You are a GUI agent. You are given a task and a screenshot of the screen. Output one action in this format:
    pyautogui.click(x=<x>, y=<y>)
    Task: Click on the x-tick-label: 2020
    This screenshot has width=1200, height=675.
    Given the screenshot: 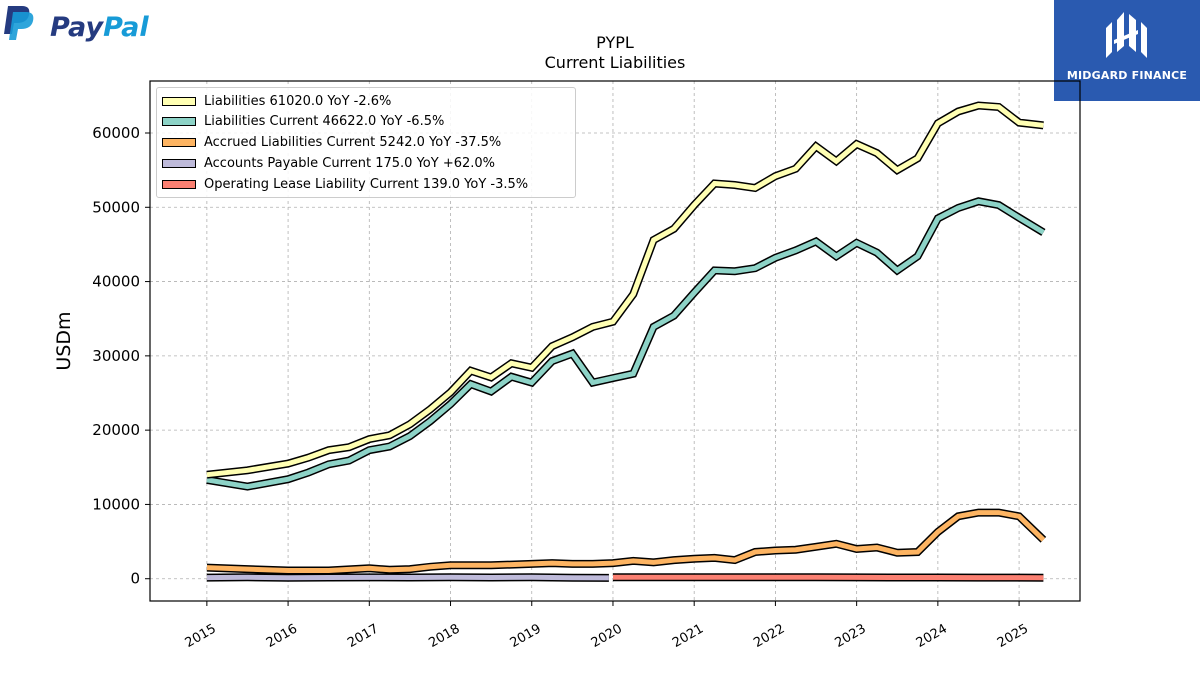 What is the action you would take?
    pyautogui.click(x=607, y=636)
    